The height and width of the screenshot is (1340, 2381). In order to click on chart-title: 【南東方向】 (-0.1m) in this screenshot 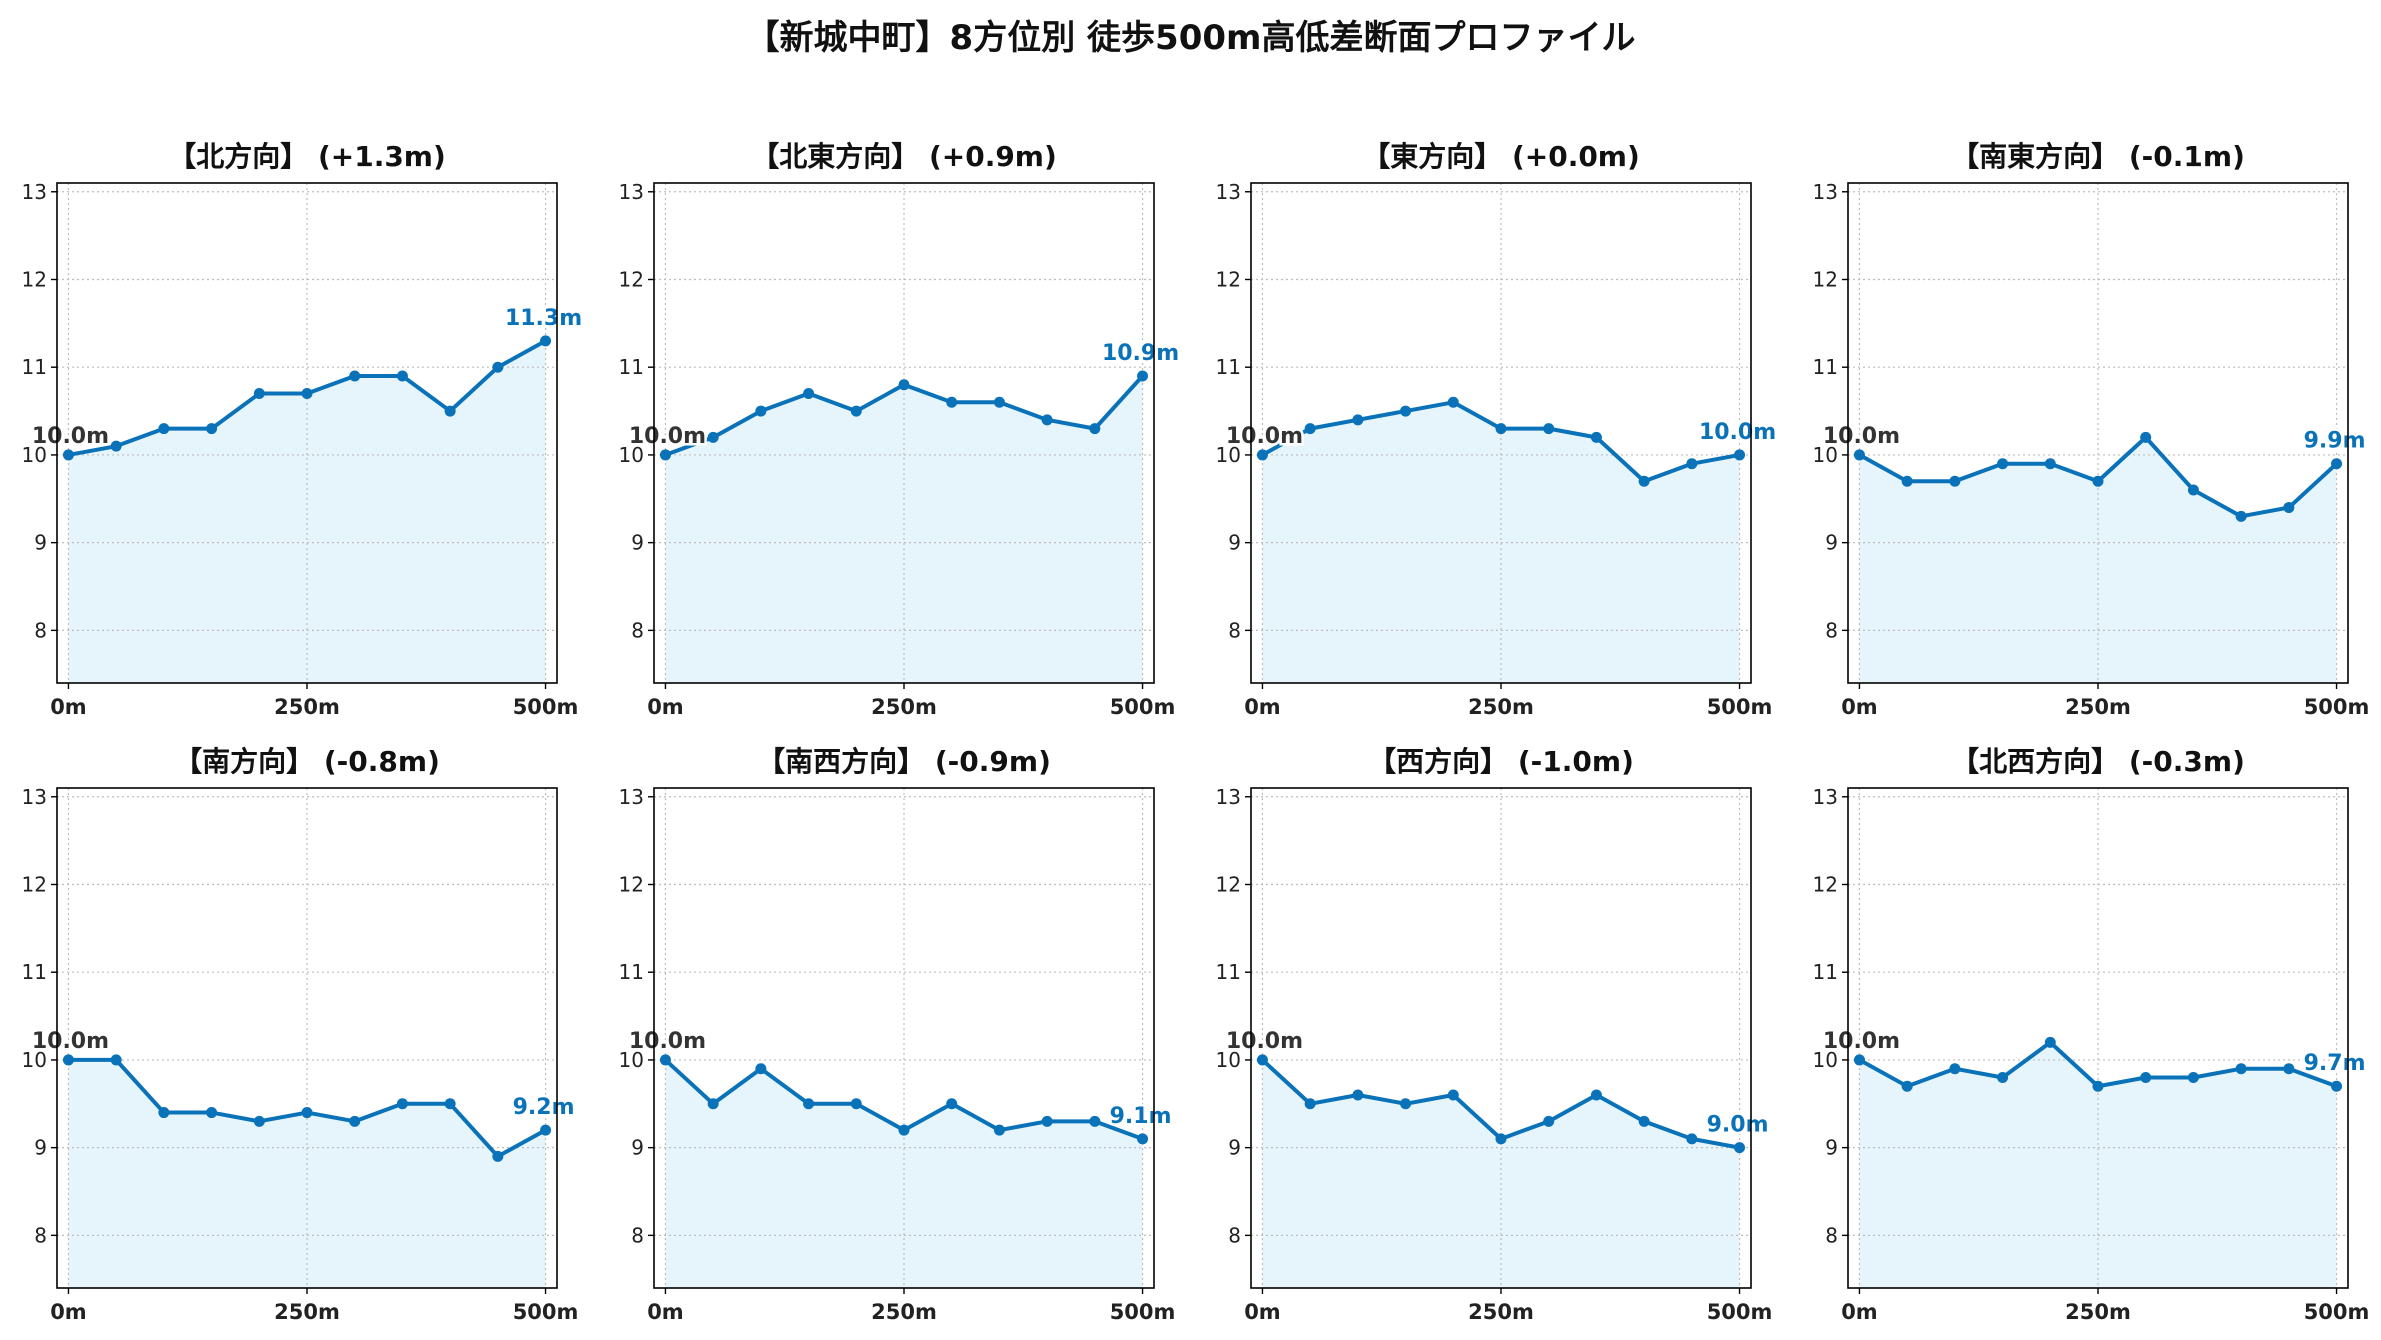, I will do `click(2098, 156)`.